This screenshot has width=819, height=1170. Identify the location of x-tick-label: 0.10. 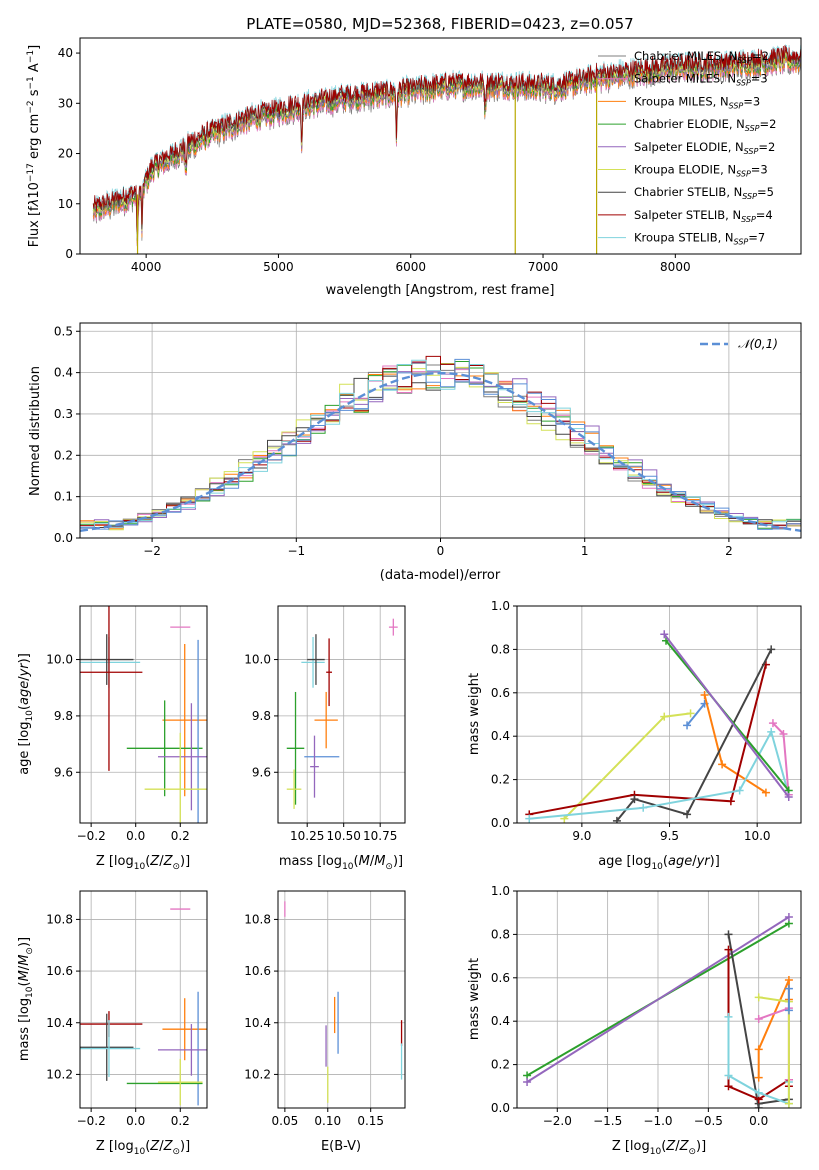
(327, 1121).